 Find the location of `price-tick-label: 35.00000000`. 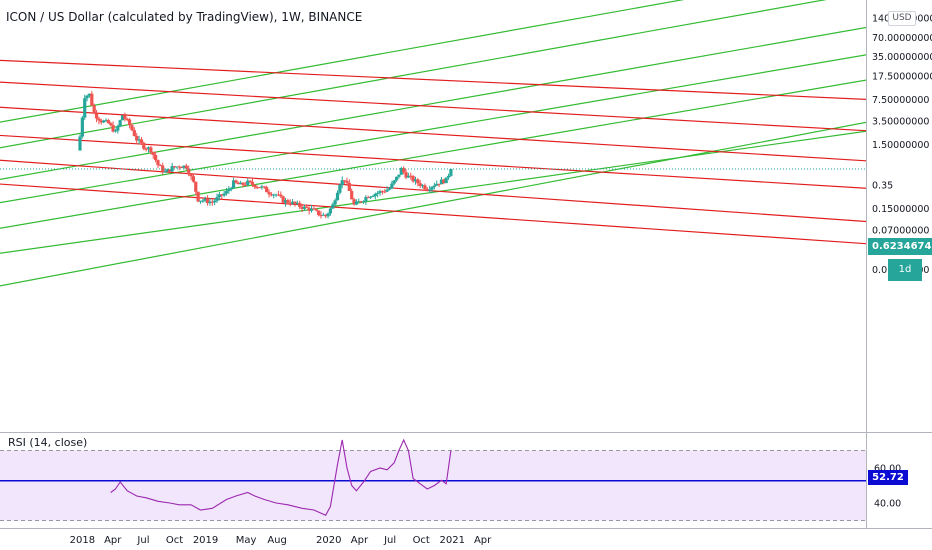

price-tick-label: 35.00000000 is located at coordinates (902, 57).